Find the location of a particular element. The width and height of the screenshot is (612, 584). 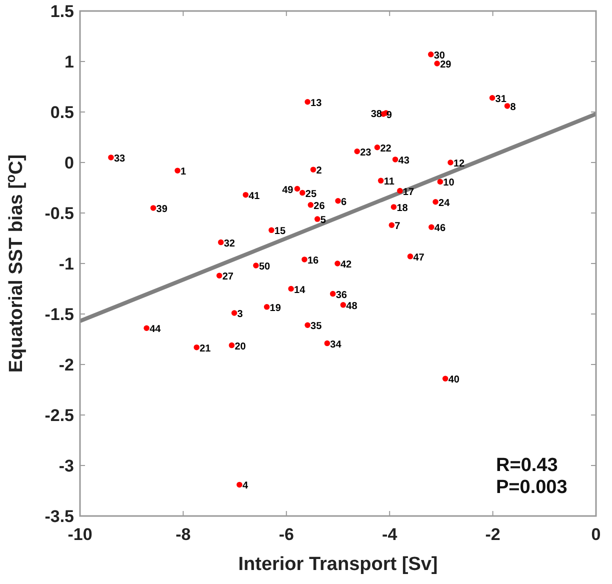

annotation: 31 is located at coordinates (501, 99).